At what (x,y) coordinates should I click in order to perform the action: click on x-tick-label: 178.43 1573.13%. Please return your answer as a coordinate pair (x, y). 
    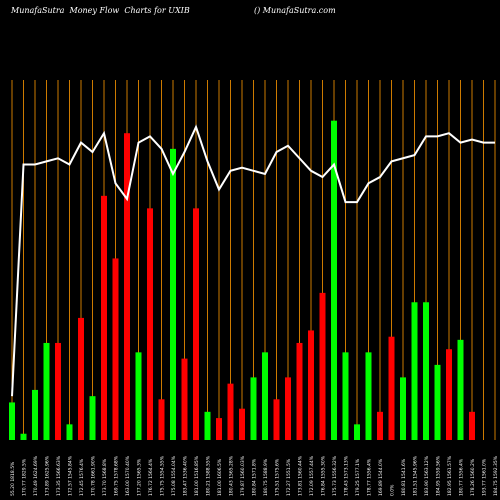
    Looking at the image, I should click on (347, 475).